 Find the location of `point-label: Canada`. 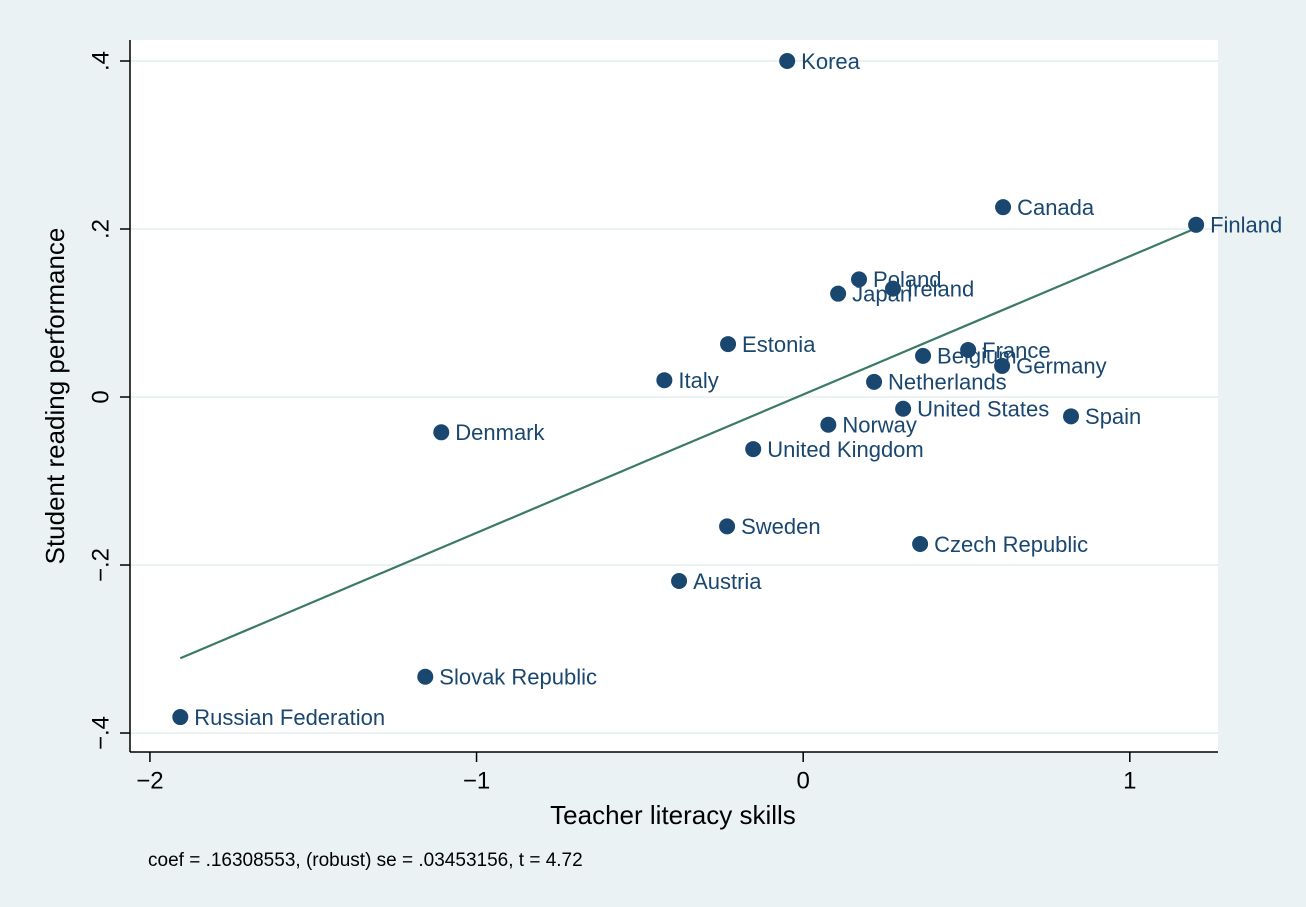

point-label: Canada is located at coordinates (1056, 207).